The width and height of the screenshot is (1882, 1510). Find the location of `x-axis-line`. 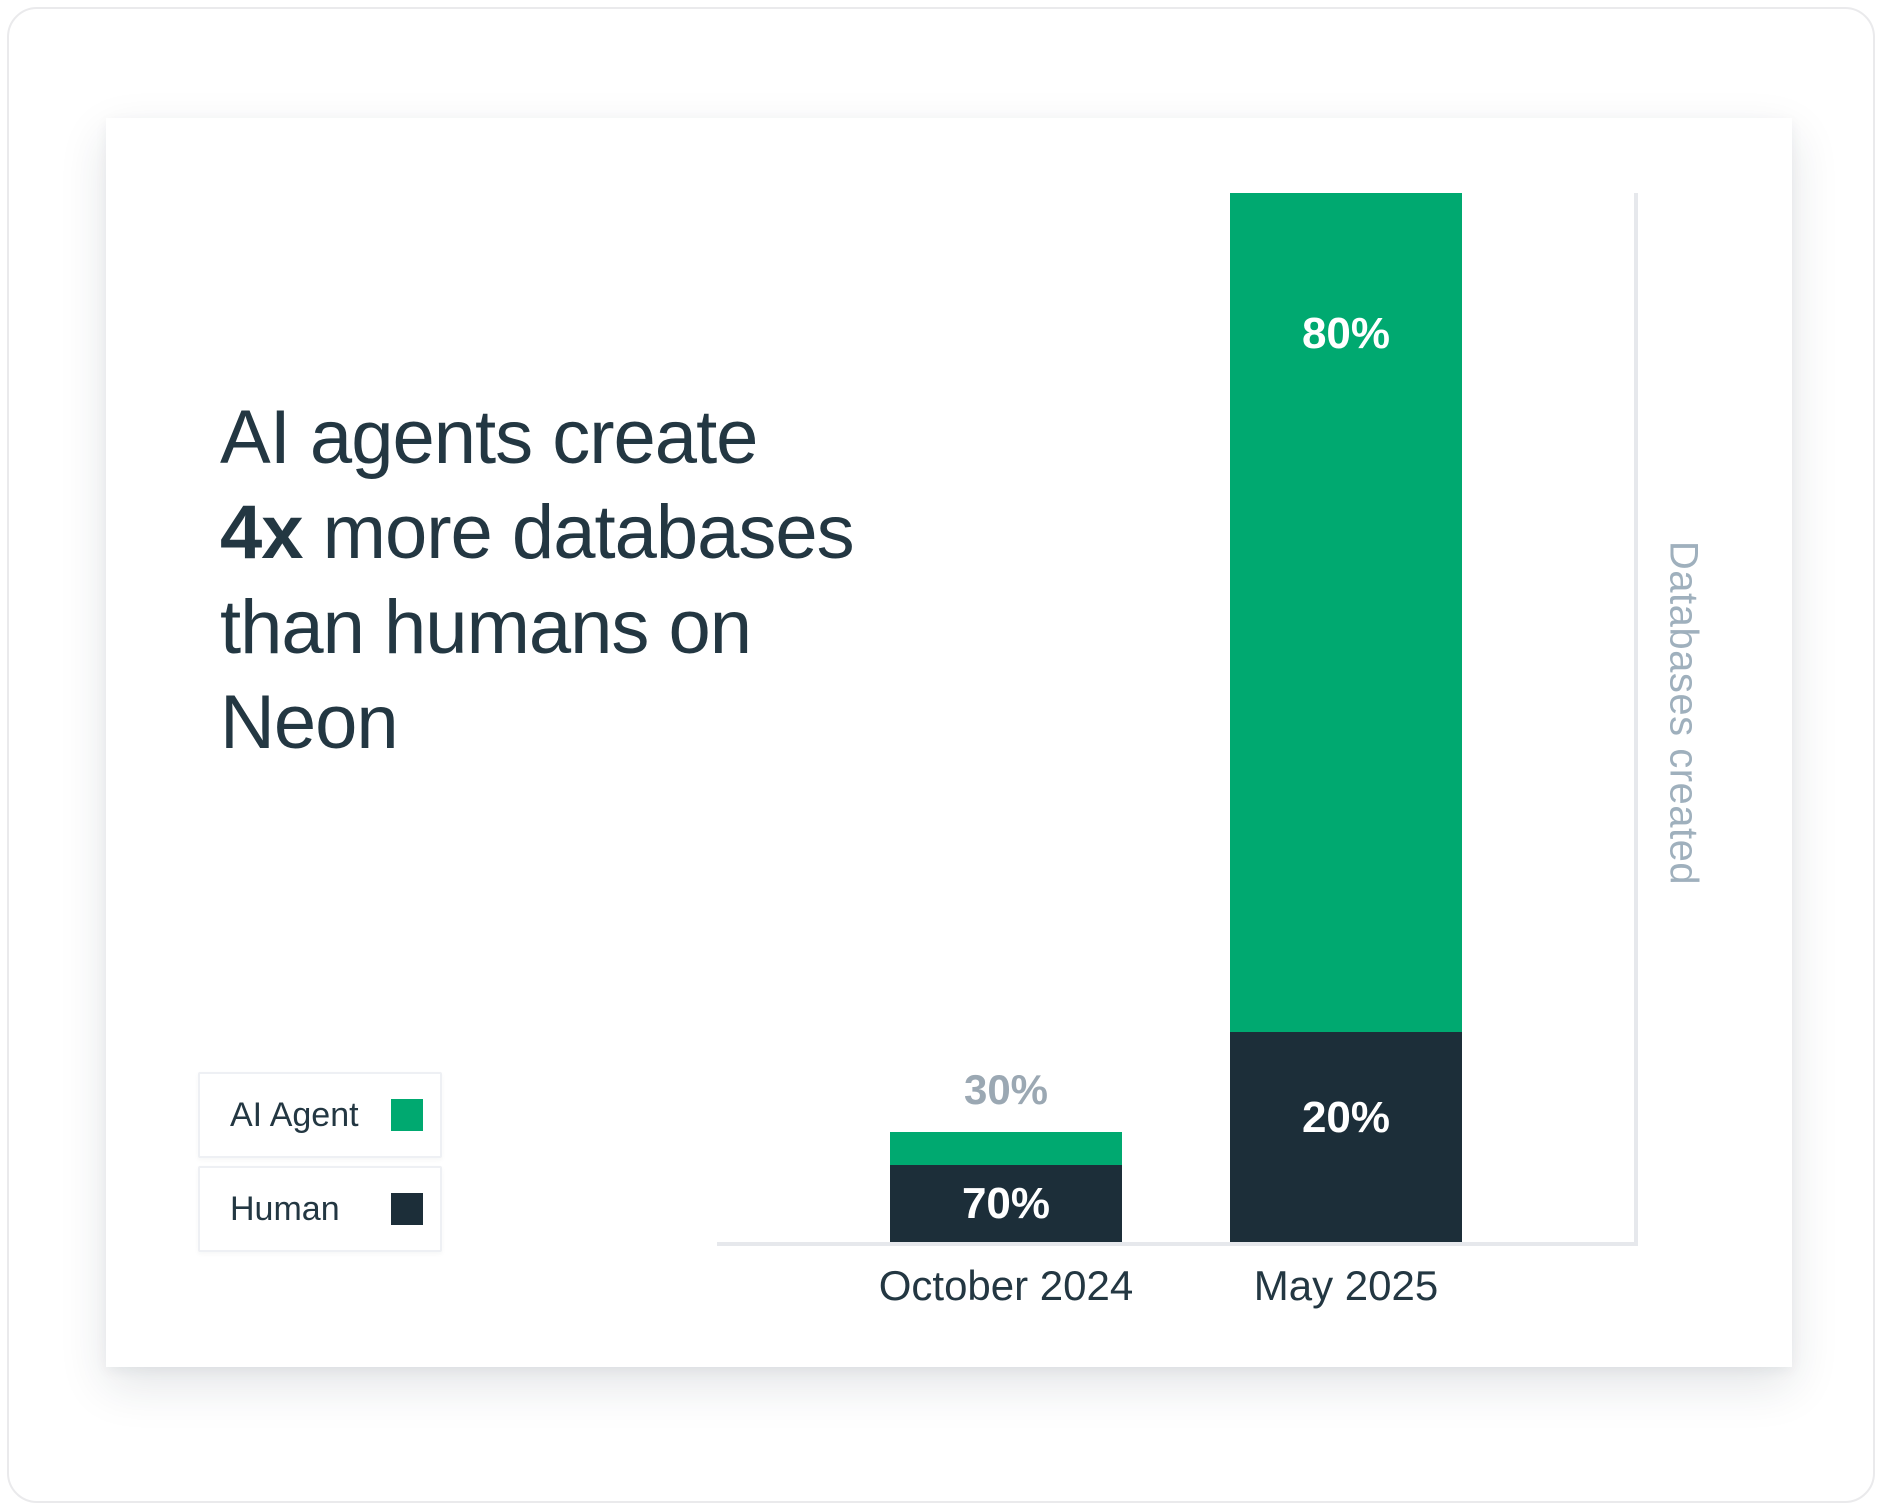

x-axis-line is located at coordinates (1177, 1244).